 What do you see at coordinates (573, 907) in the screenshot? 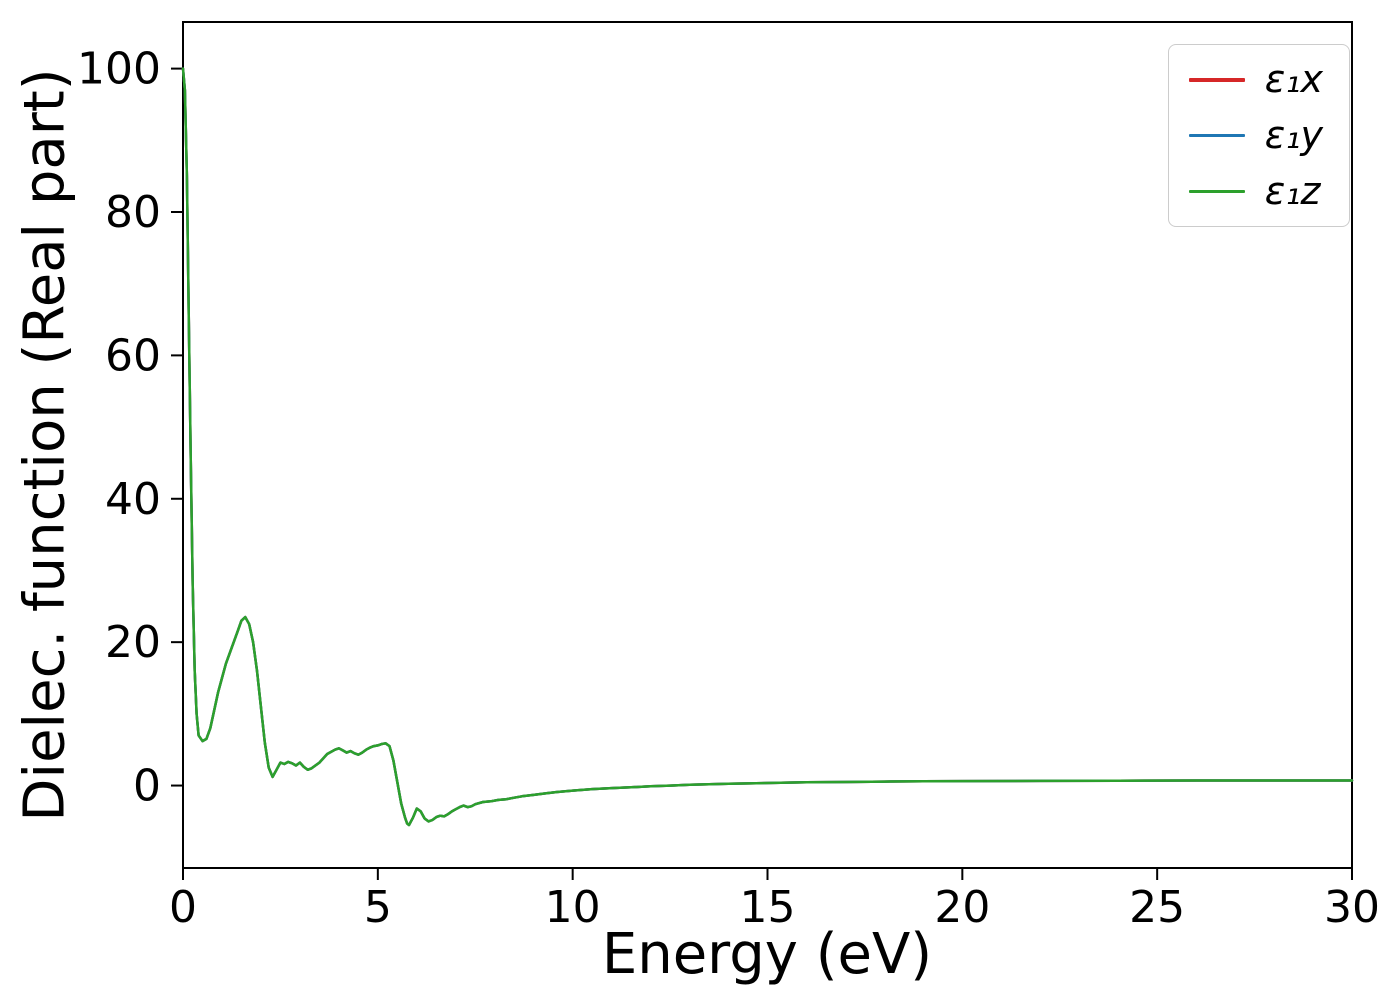
I see `x-tick-label: 10` at bounding box center [573, 907].